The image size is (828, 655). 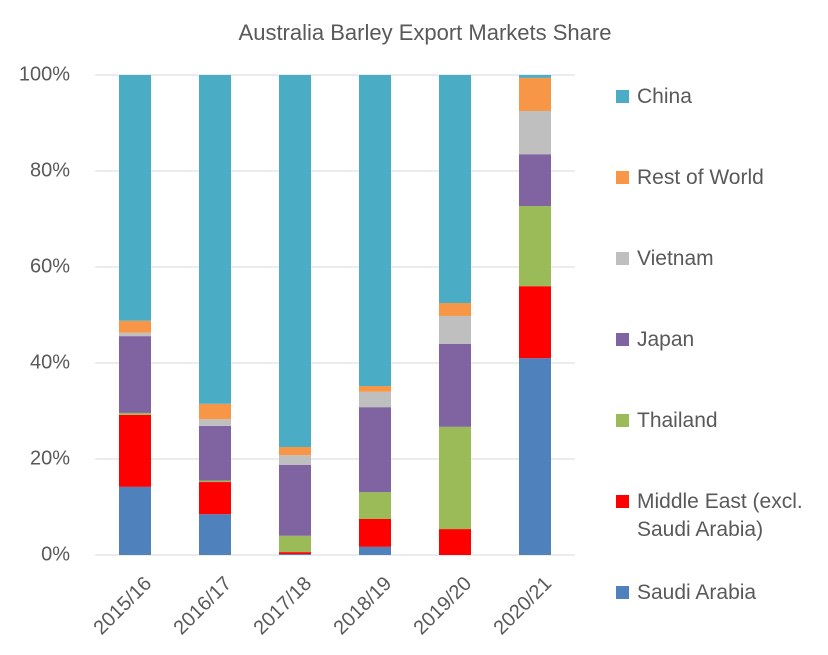 I want to click on legend-item: China, so click(x=716, y=97).